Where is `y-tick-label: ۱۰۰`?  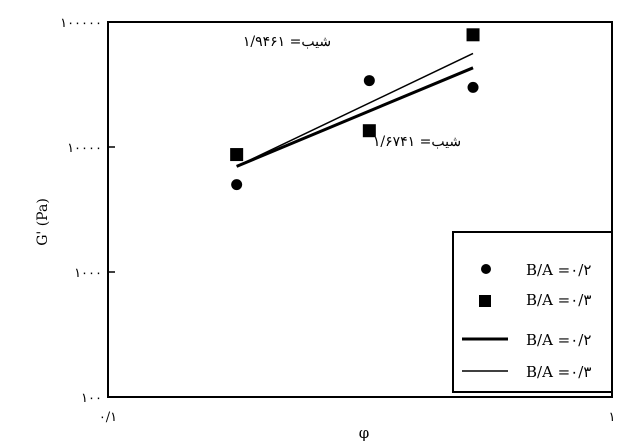
y-tick-label: ۱۰۰ is located at coordinates (91, 398).